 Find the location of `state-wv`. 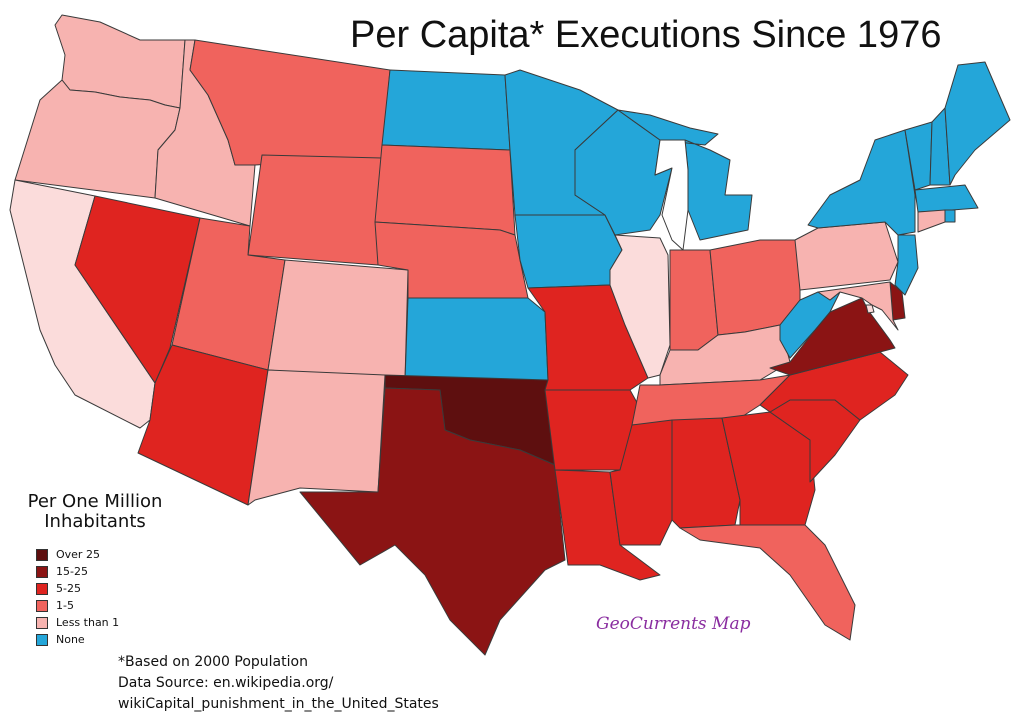

state-wv is located at coordinates (810, 325).